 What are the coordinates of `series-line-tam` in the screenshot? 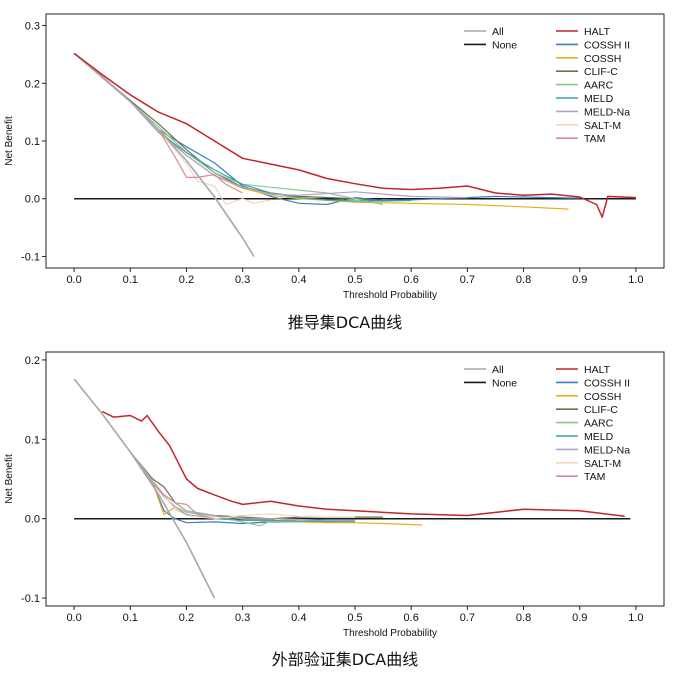 It's located at (172, 485).